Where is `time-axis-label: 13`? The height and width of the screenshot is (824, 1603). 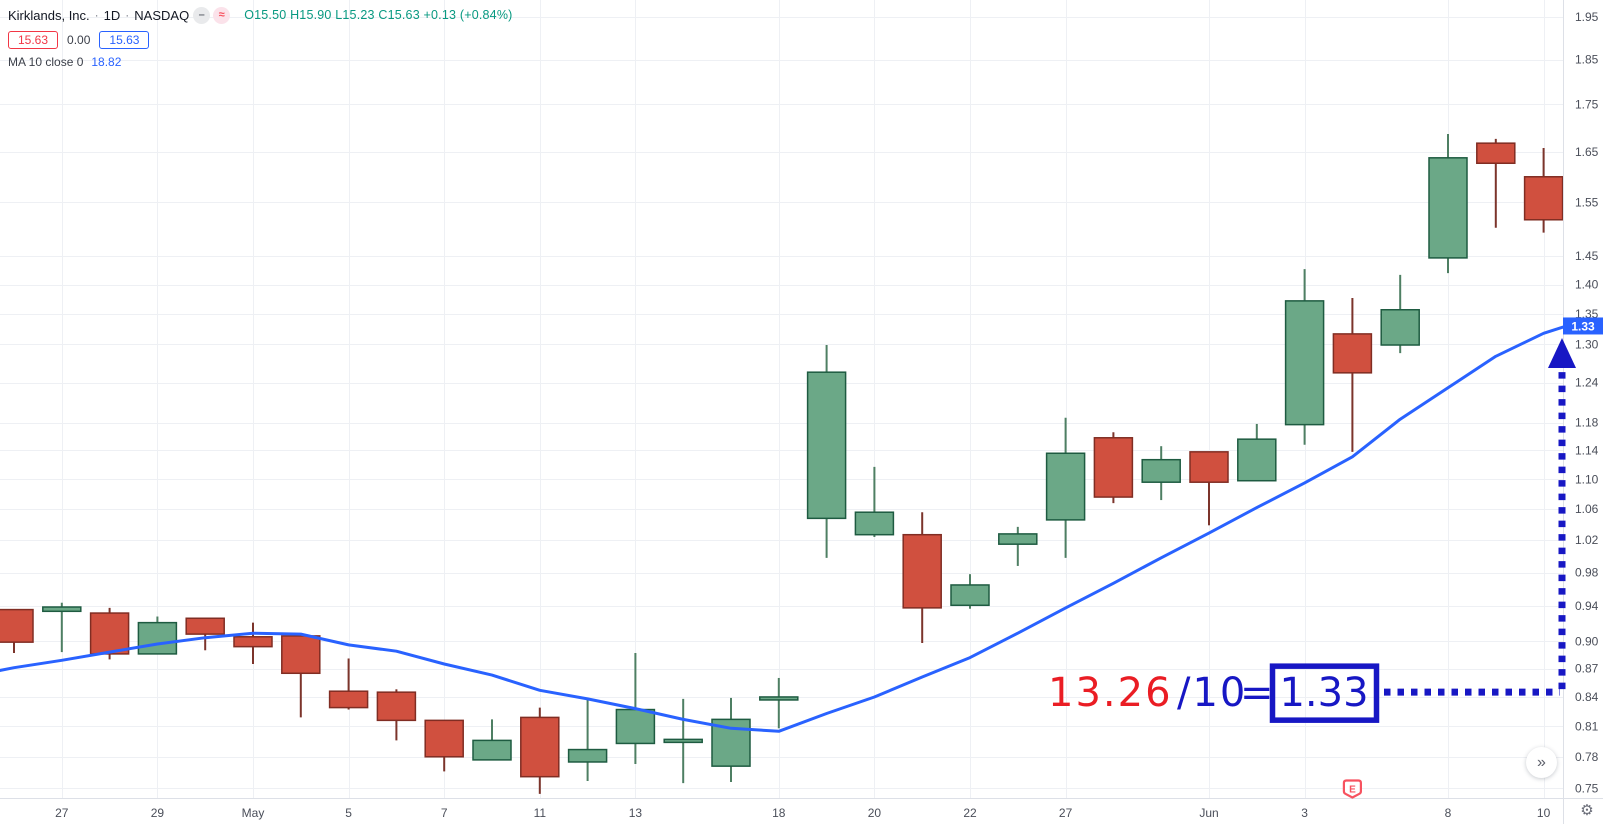 time-axis-label: 13 is located at coordinates (636, 813).